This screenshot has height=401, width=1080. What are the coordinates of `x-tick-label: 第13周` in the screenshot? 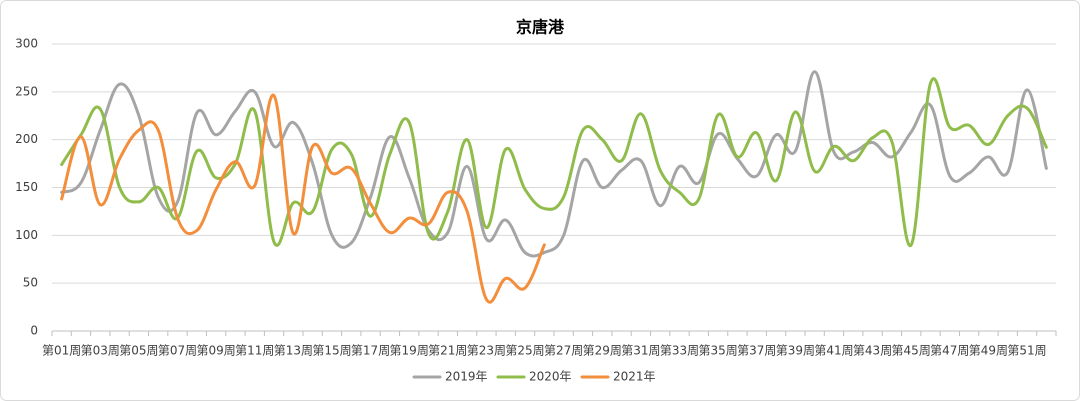 It's located at (293, 351).